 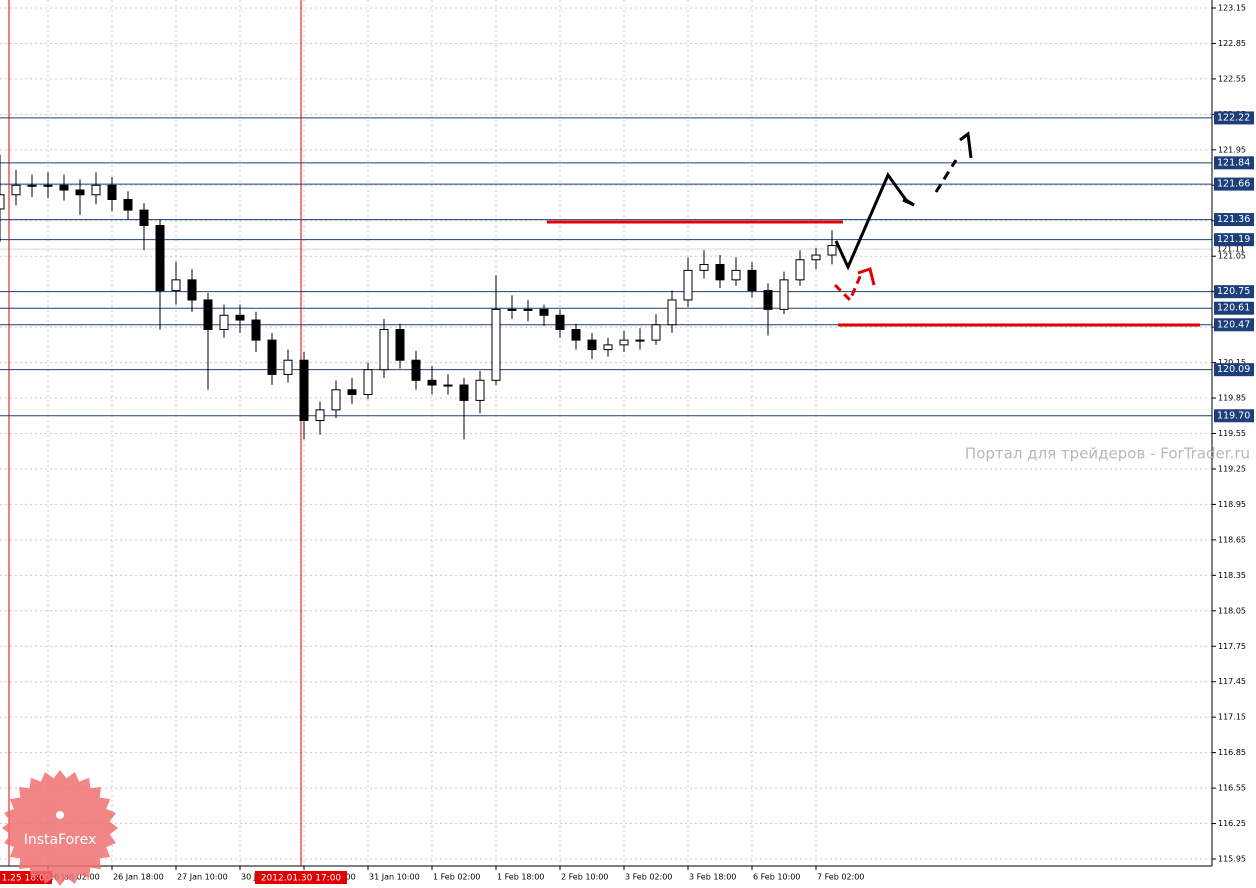 I want to click on y-tick-label: 118.35, so click(x=1232, y=575).